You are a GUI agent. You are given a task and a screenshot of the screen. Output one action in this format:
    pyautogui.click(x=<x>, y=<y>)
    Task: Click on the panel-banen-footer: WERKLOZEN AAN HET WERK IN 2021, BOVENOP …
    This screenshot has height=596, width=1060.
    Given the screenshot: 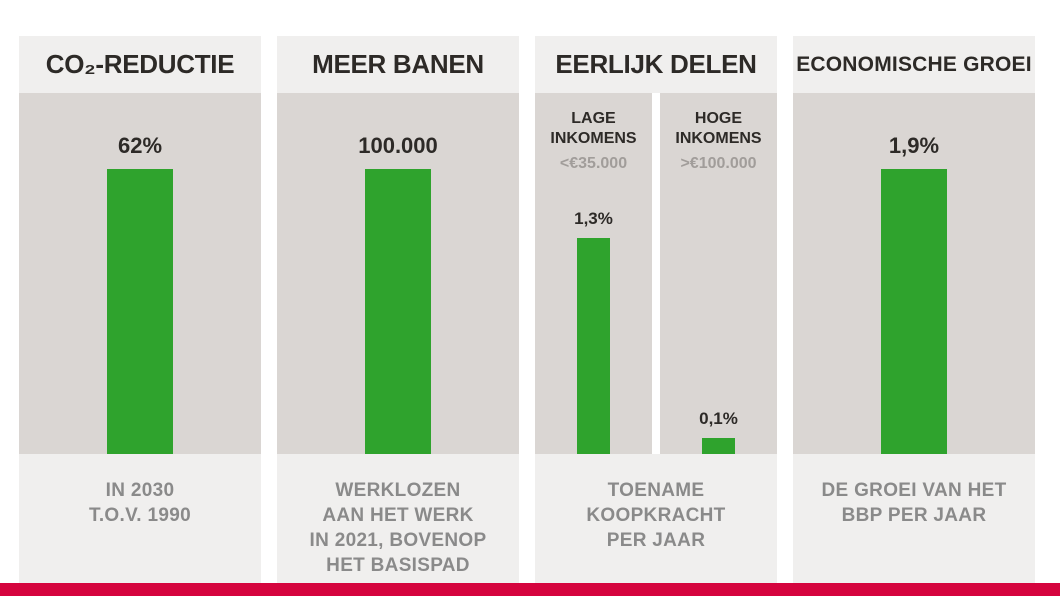 What is the action you would take?
    pyautogui.click(x=398, y=518)
    